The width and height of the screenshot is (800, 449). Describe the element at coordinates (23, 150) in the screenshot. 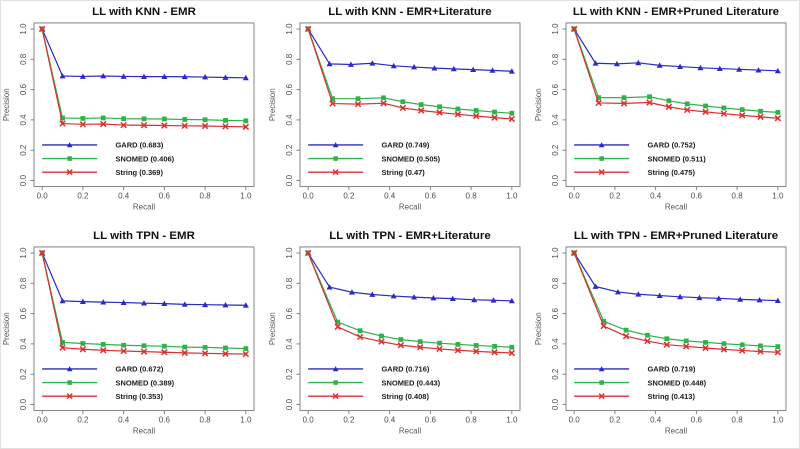

I see `y-tick-label: 0.2` at that location.